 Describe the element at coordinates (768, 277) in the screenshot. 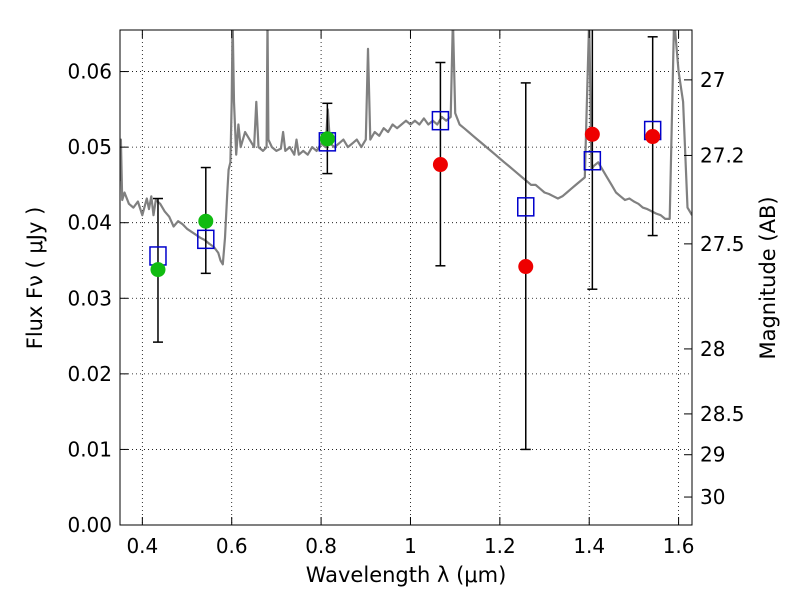

I see `y2-axis-label: Magnitude (AB)` at that location.